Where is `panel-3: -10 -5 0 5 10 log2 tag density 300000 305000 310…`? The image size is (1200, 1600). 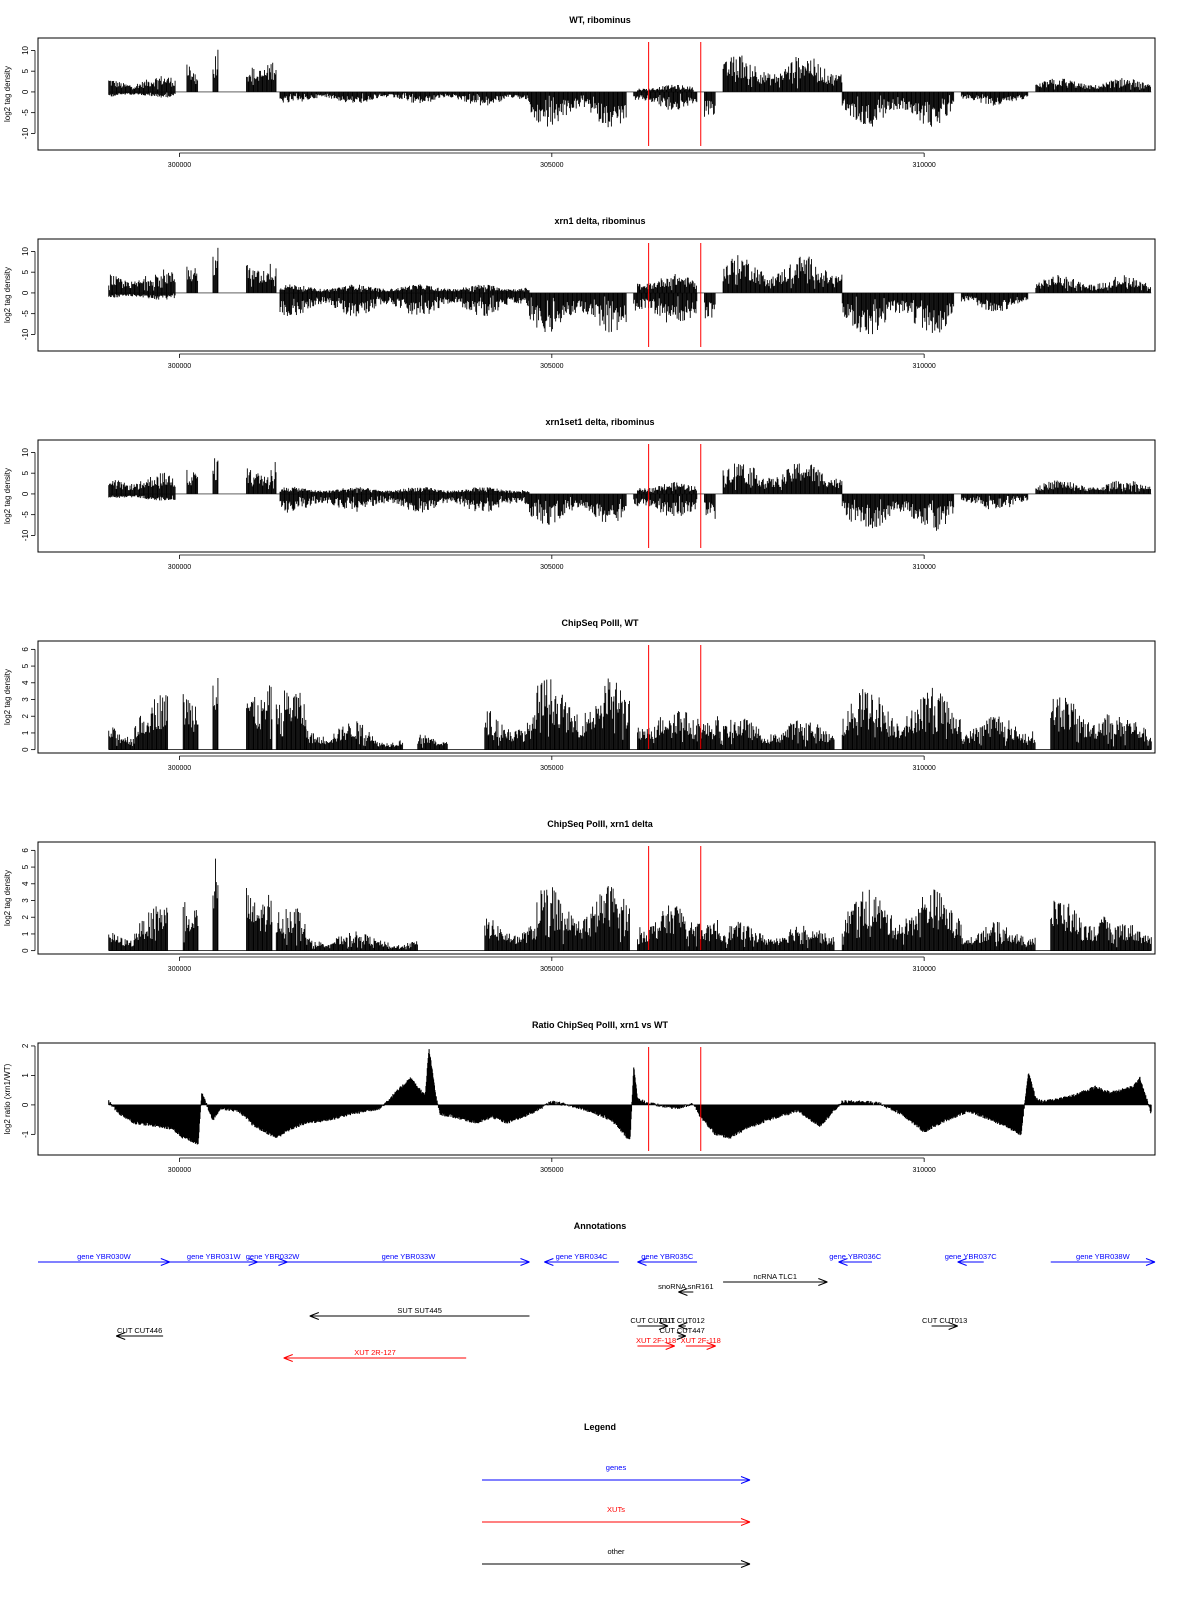
panel-3: -10 -5 0 5 10 log2 tag density 300000 305000 310… is located at coordinates (579, 505).